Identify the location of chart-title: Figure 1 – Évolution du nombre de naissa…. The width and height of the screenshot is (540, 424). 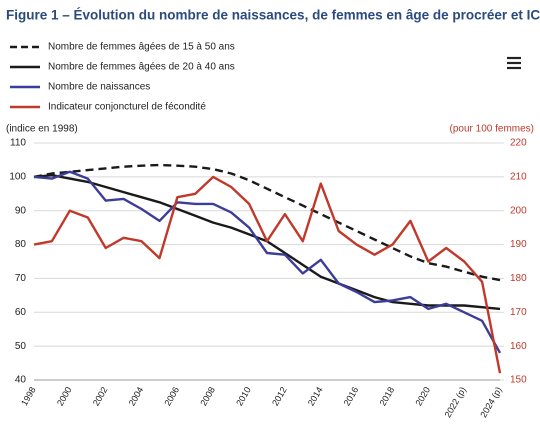
(273, 15).